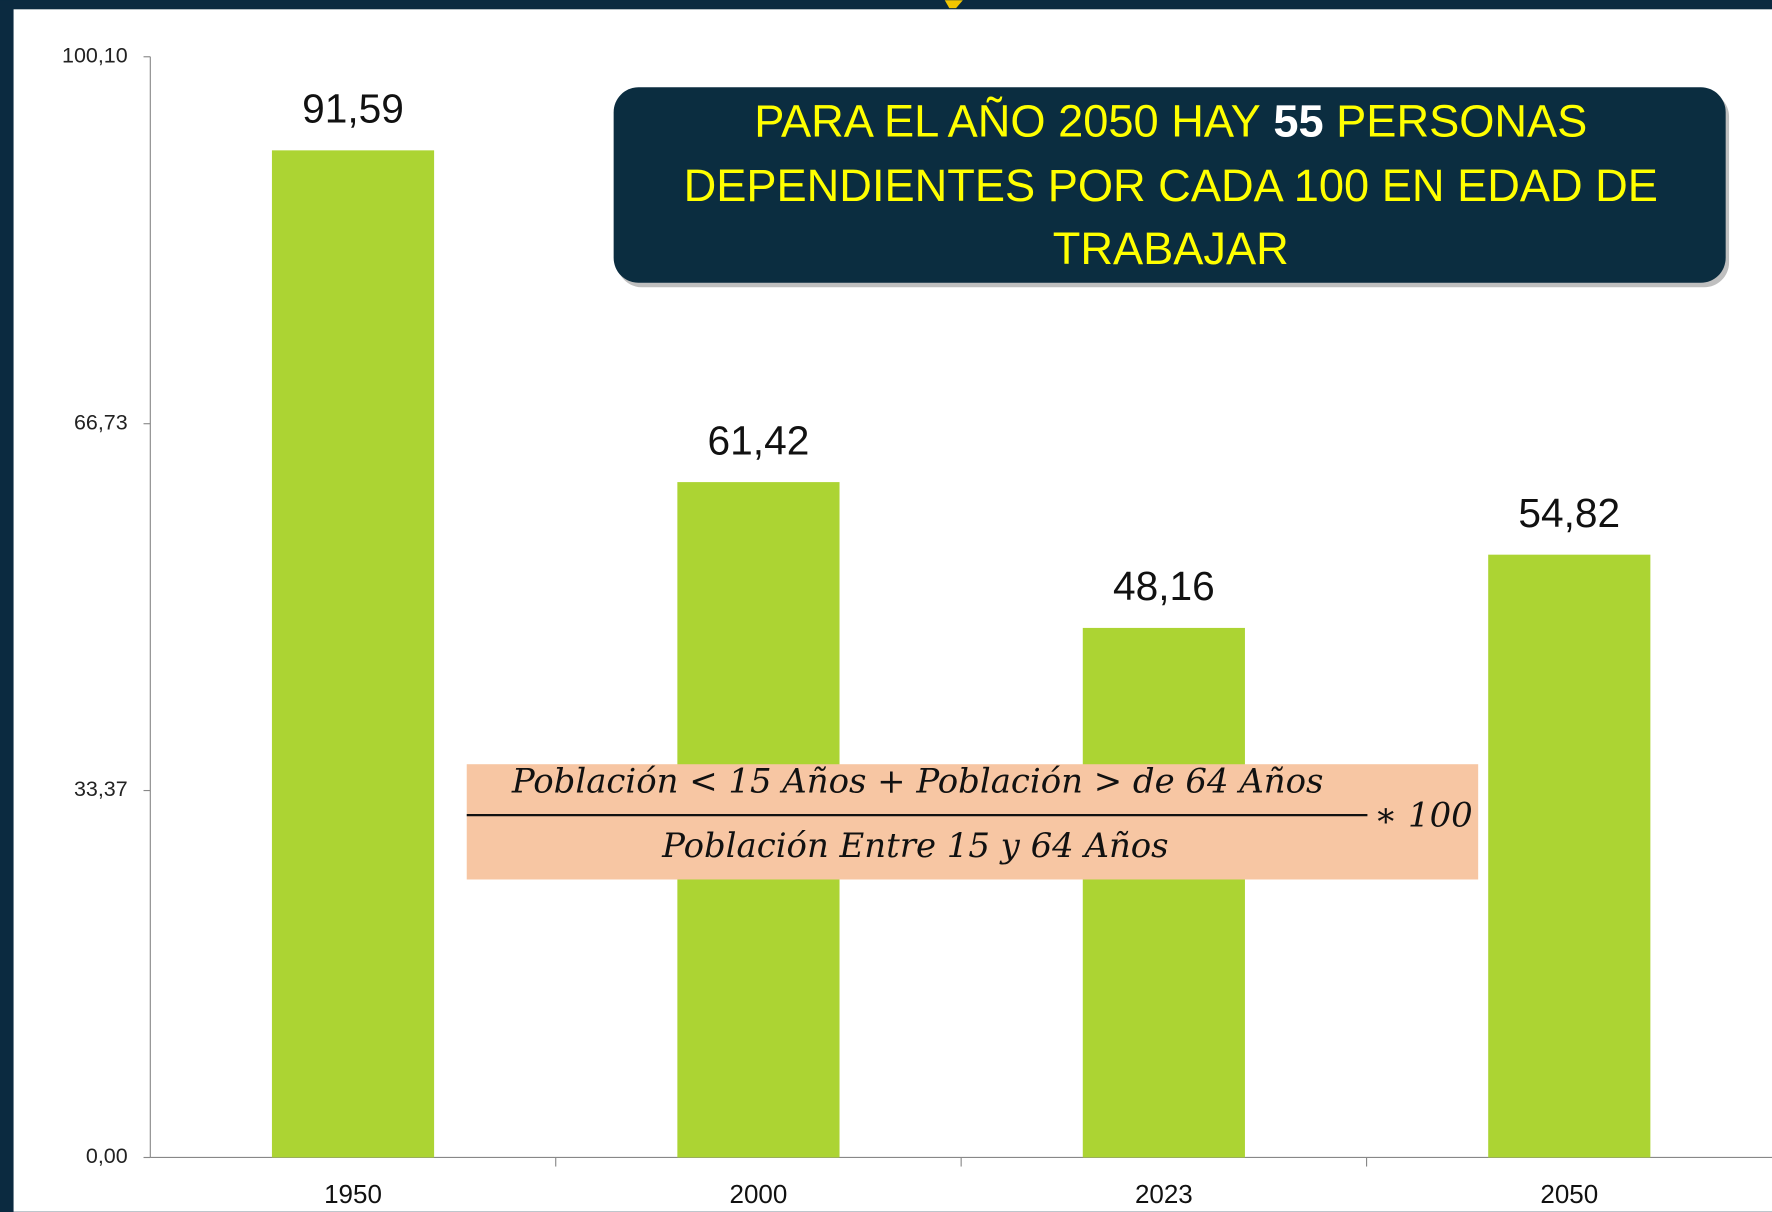  I want to click on formula-background, so click(972, 822).